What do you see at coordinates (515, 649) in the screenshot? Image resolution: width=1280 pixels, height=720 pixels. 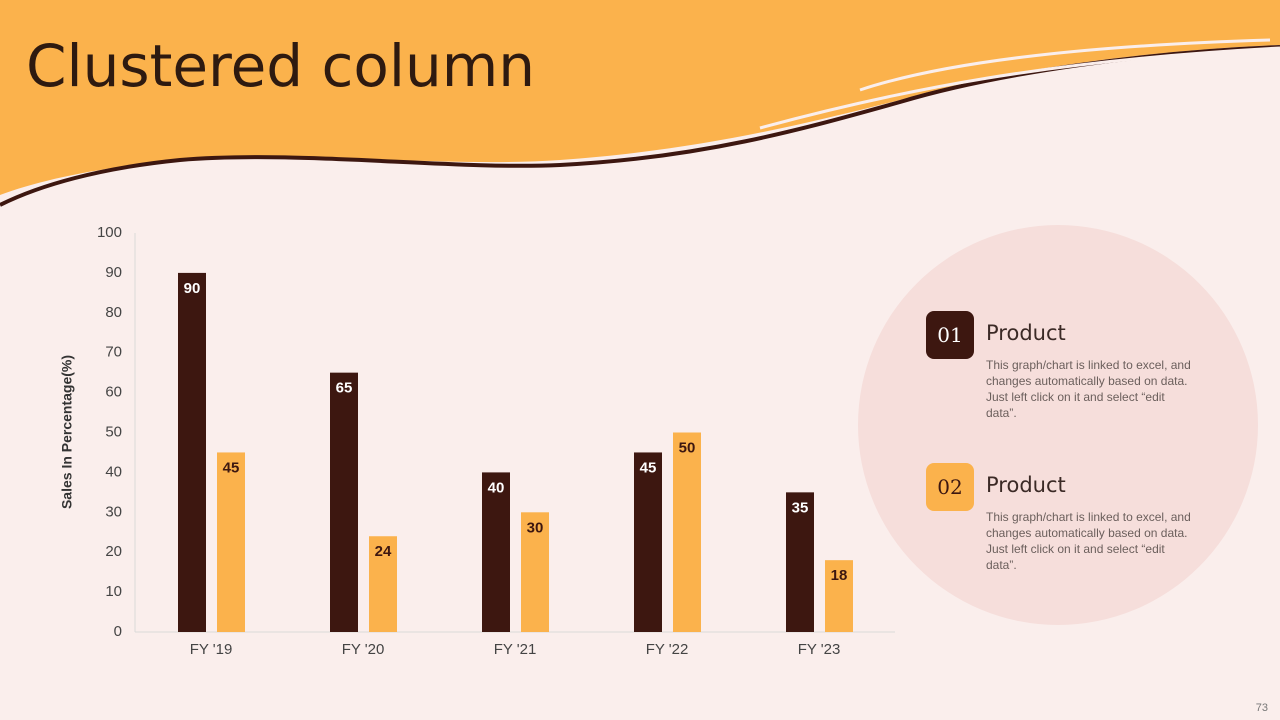 I see `x-tick-label: FY '21` at bounding box center [515, 649].